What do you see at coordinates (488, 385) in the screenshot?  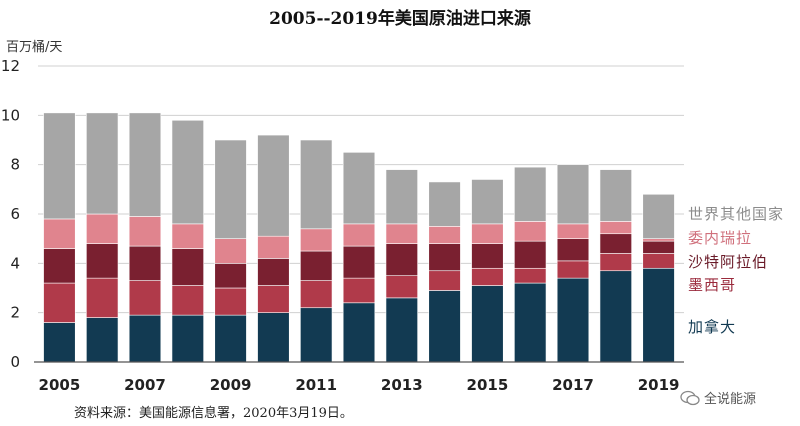 I see `x-tick-label: 2015` at bounding box center [488, 385].